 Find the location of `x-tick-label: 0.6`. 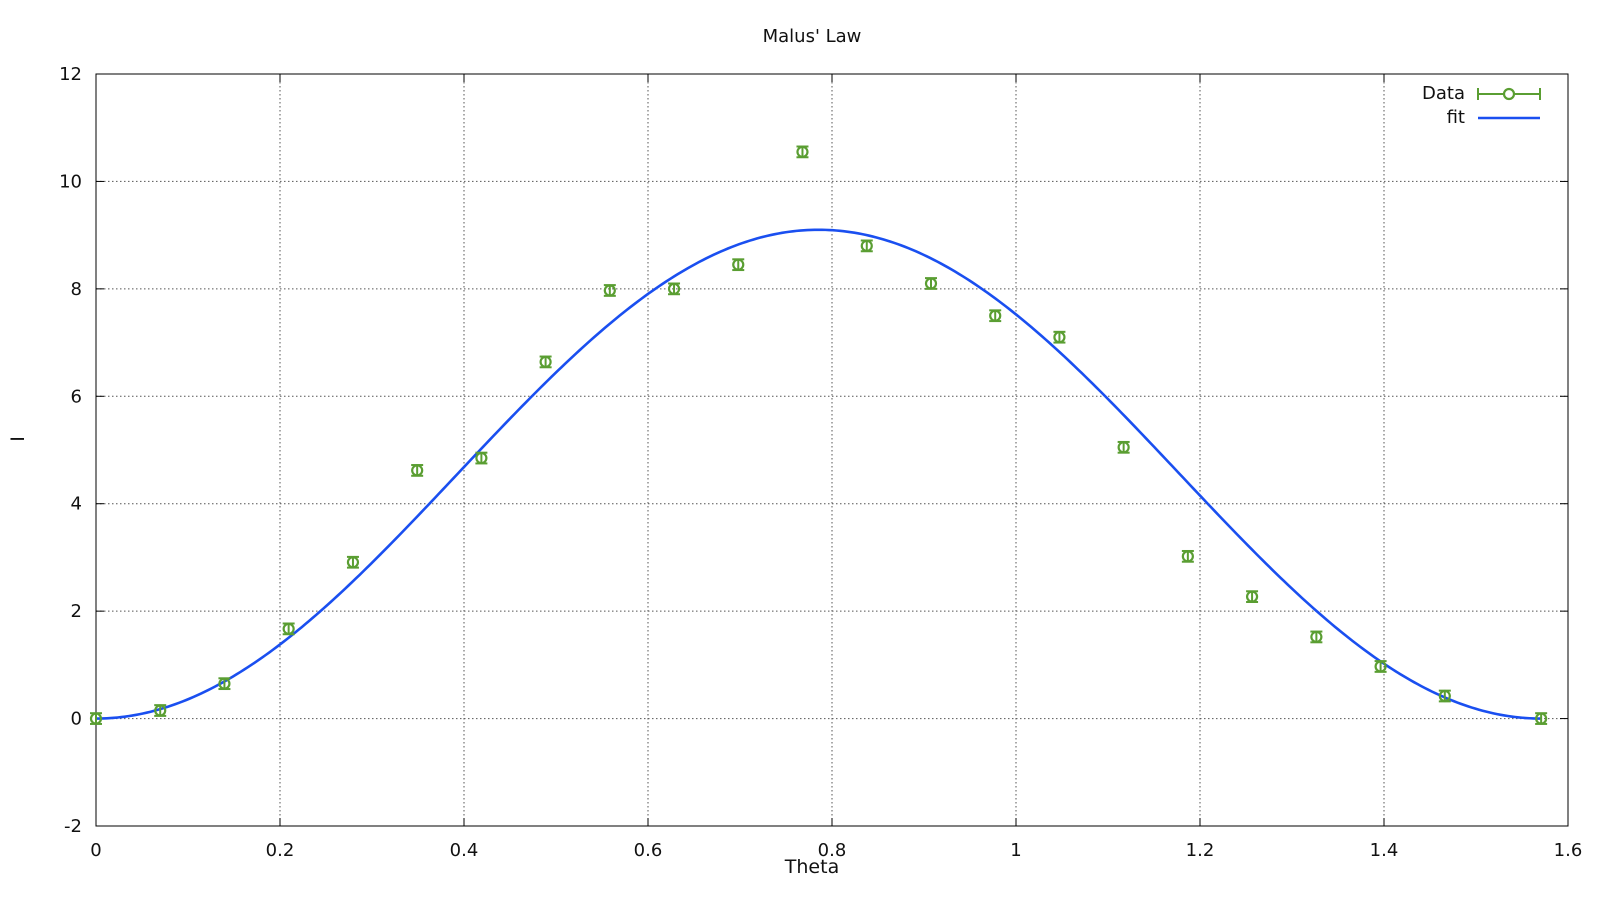

x-tick-label: 0.6 is located at coordinates (648, 850).